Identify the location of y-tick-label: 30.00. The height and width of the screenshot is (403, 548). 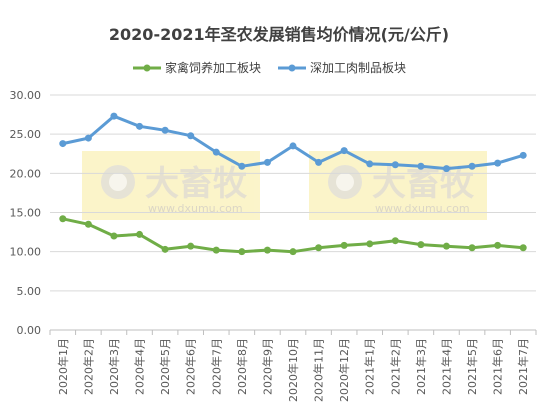
(26, 95).